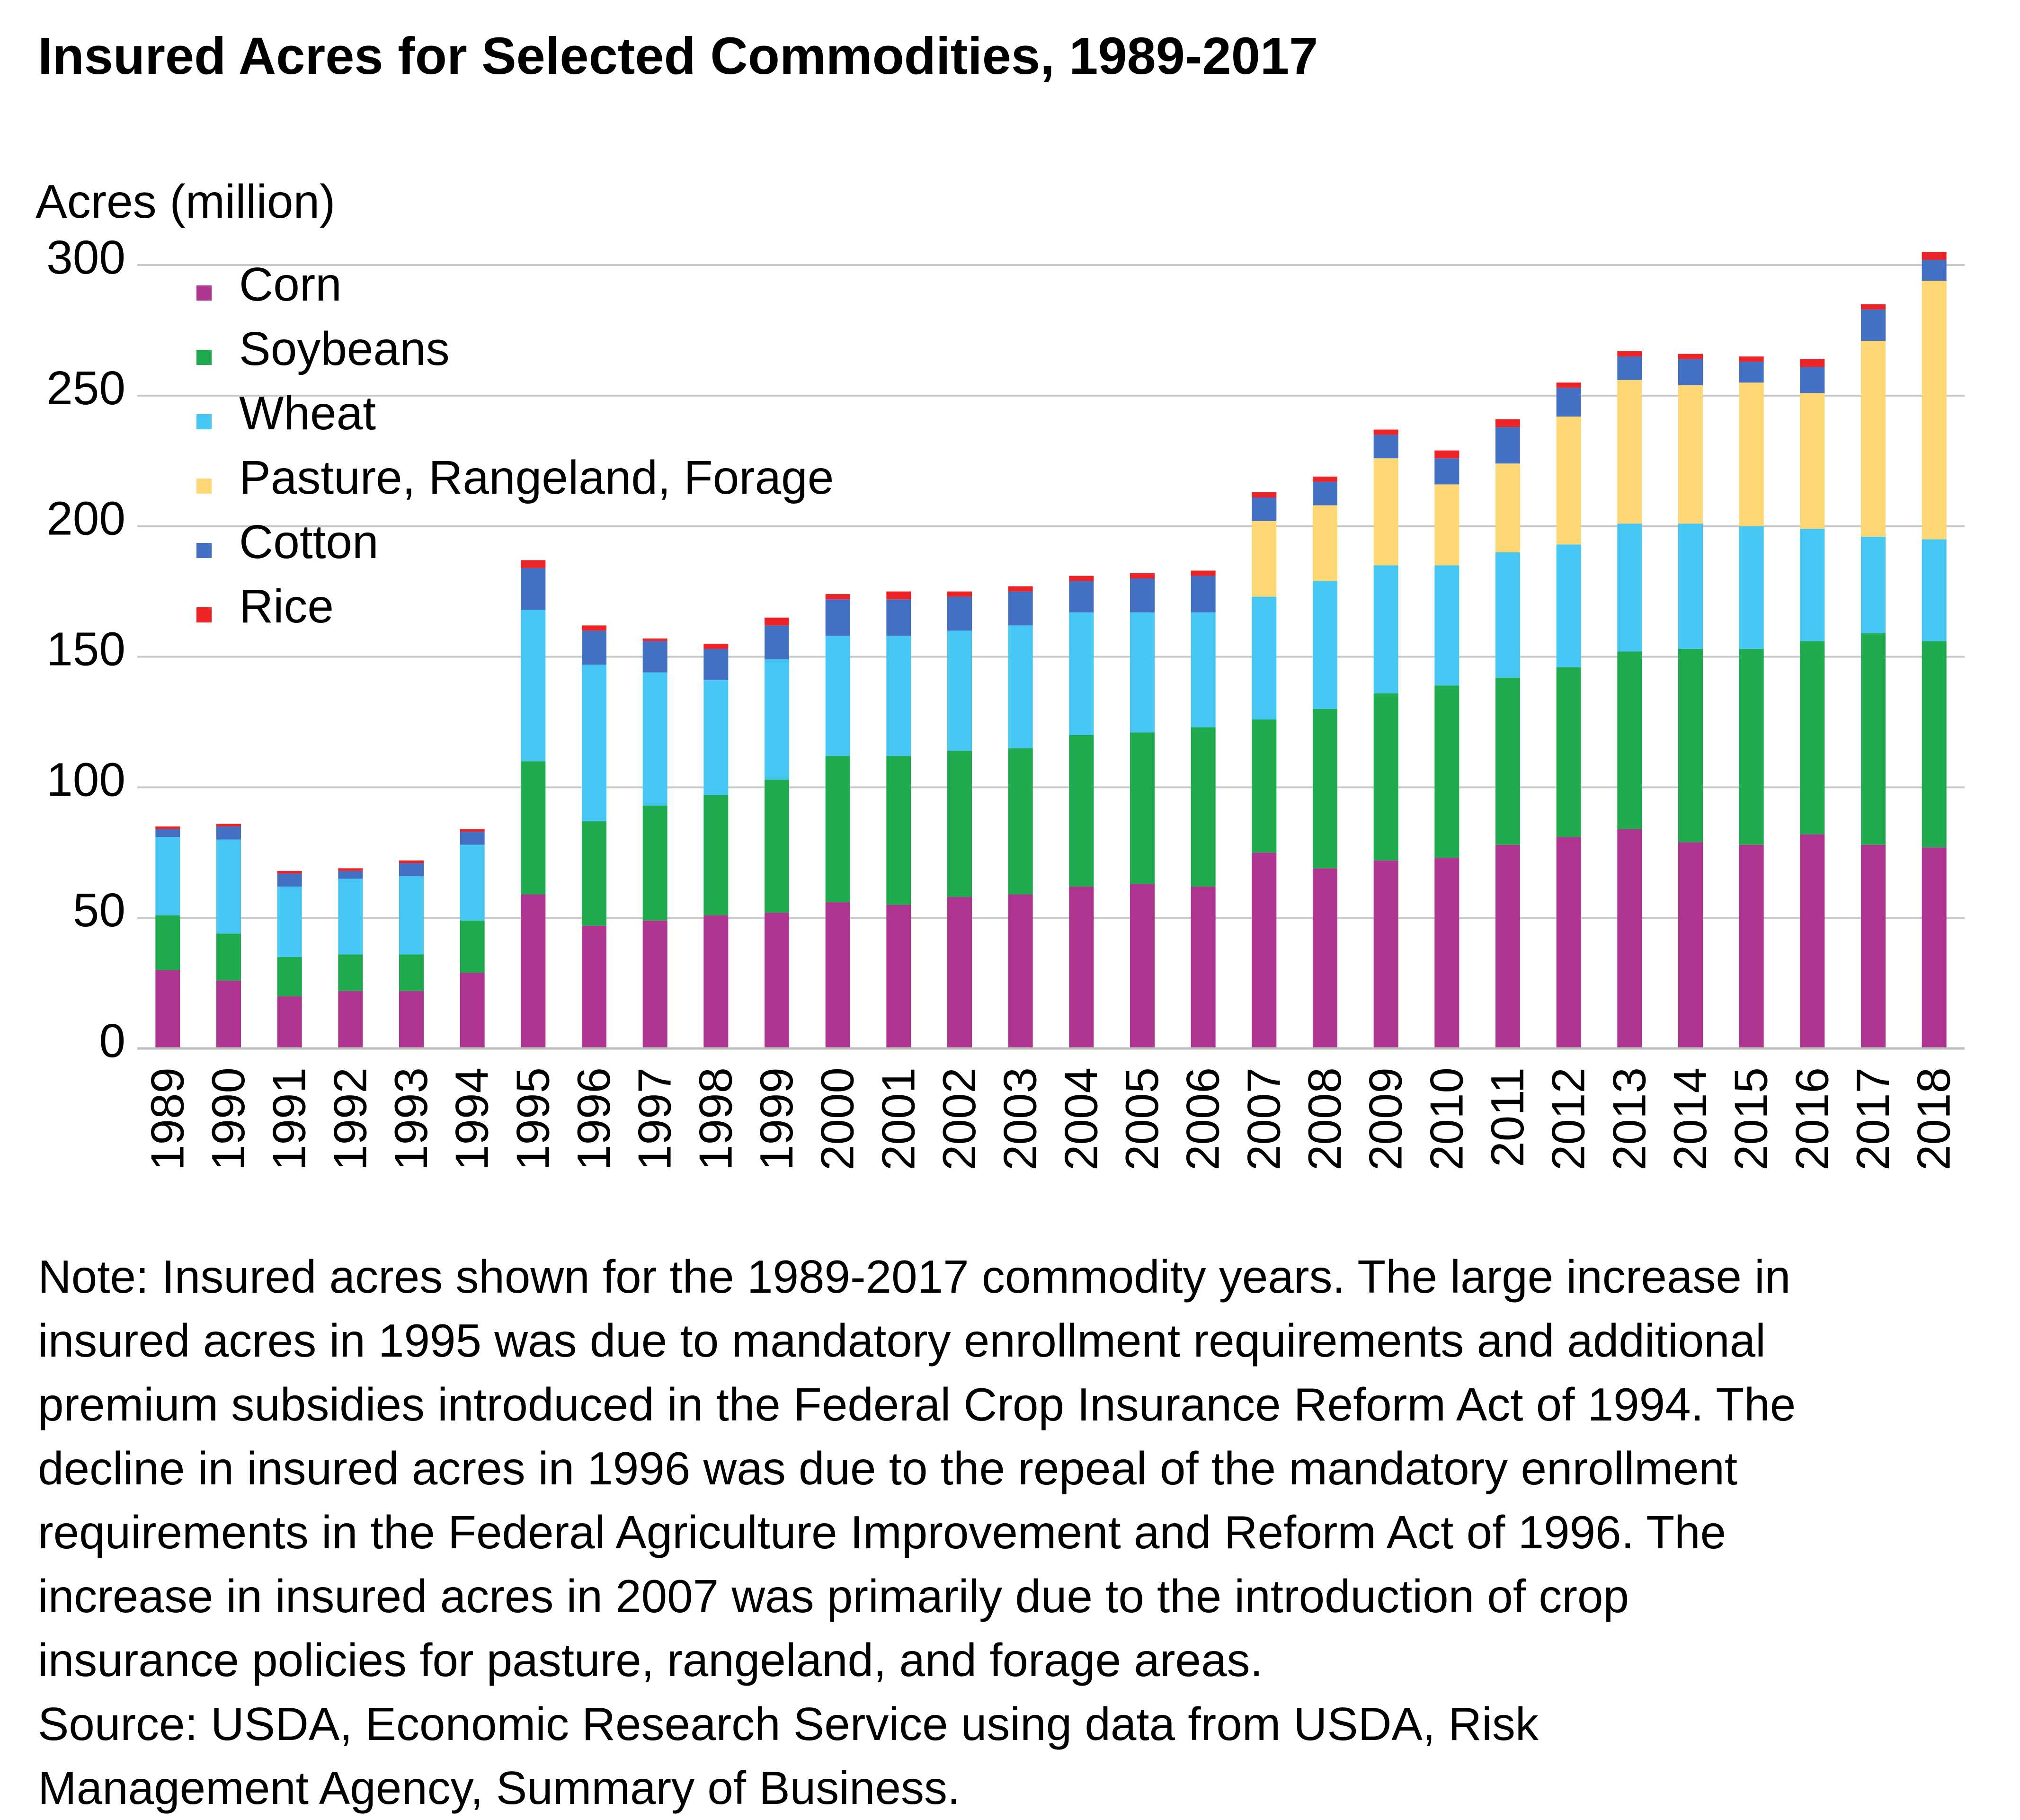  What do you see at coordinates (715, 1119) in the screenshot?
I see `x-tick-label: 1998` at bounding box center [715, 1119].